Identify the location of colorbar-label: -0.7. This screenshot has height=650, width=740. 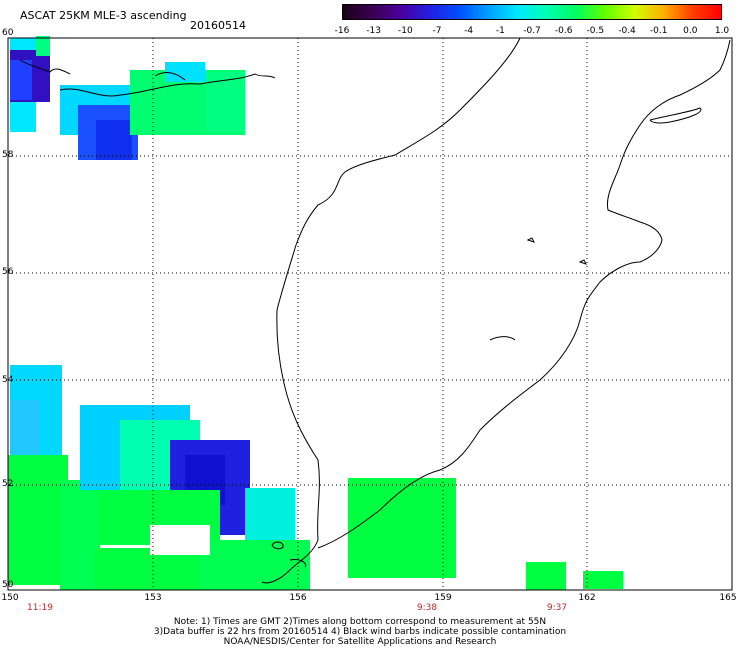
(532, 31).